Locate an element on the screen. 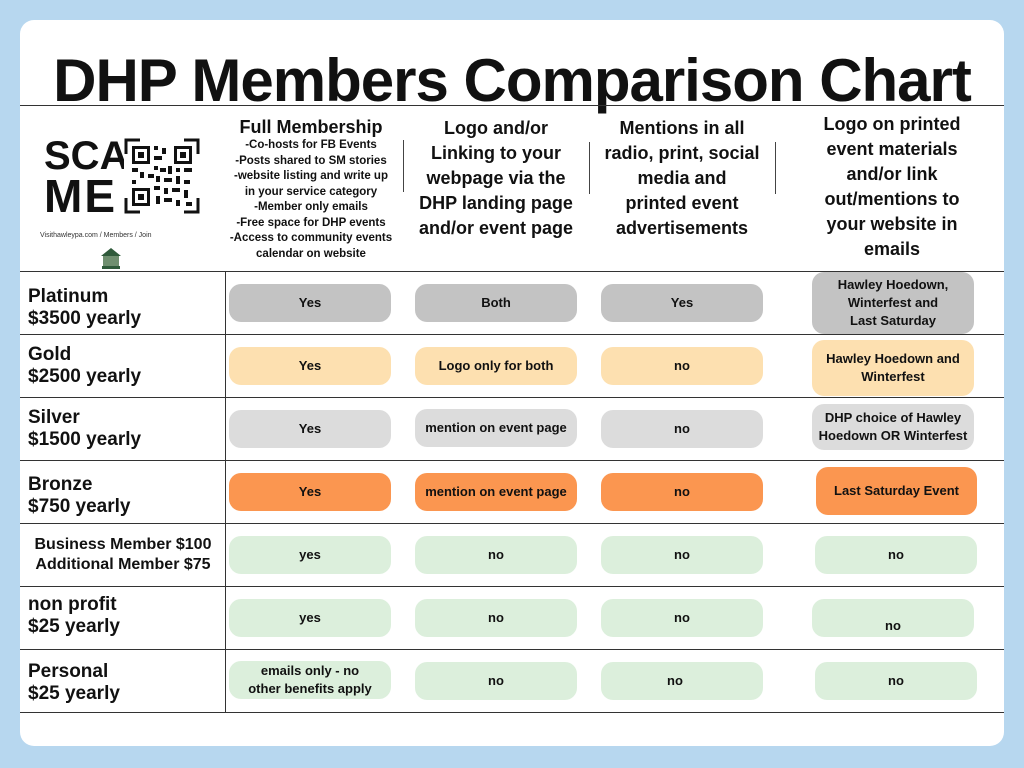 This screenshot has height=768, width=1024. personal-printed-materials: no is located at coordinates (896, 681).